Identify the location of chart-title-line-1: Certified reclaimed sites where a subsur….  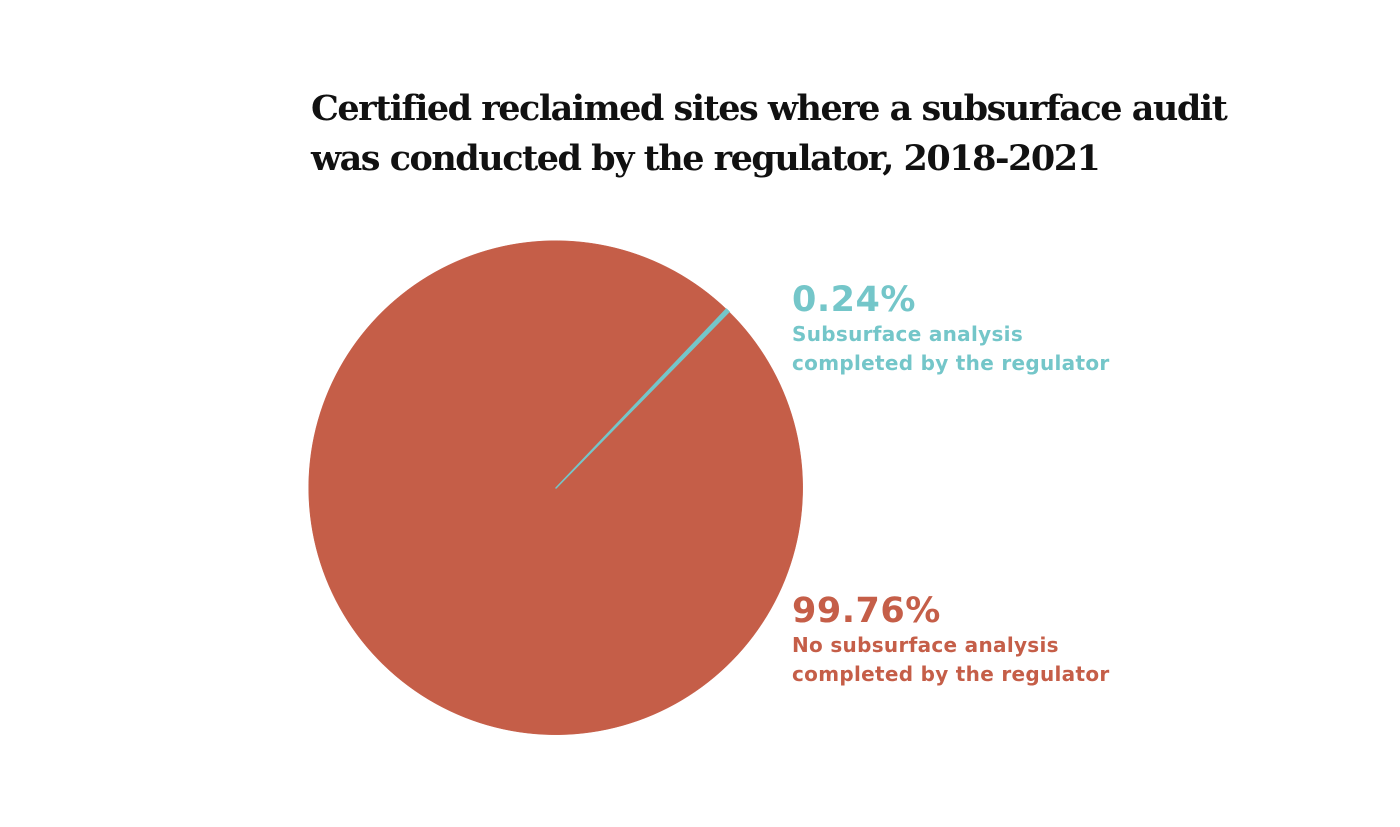
(769, 108).